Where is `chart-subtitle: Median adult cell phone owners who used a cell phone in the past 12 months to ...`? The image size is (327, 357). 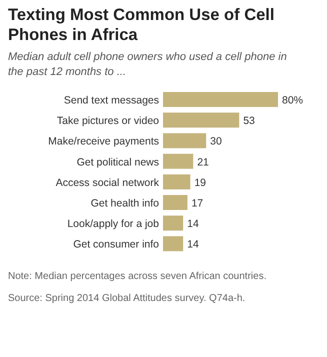 chart-subtitle: Median adult cell phone owners who used a cell phone in the past 12 months to ... is located at coordinates (147, 64).